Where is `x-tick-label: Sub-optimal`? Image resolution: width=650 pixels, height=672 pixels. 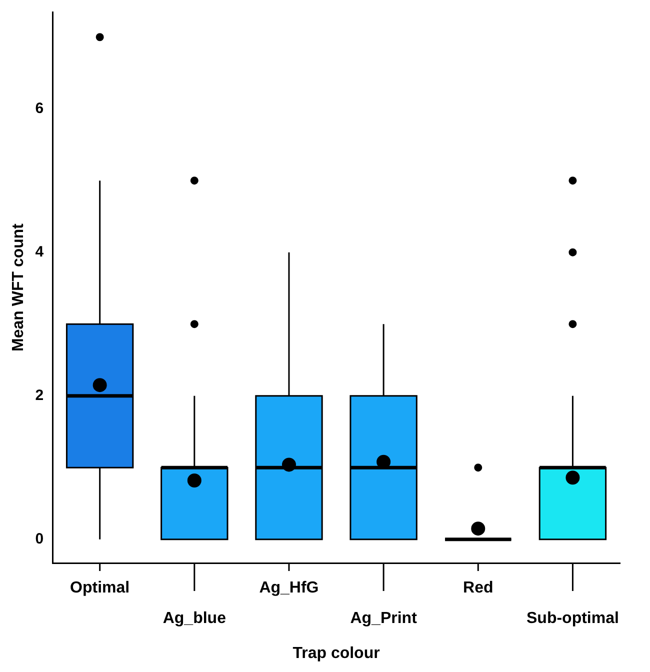 x-tick-label: Sub-optimal is located at coordinates (572, 619).